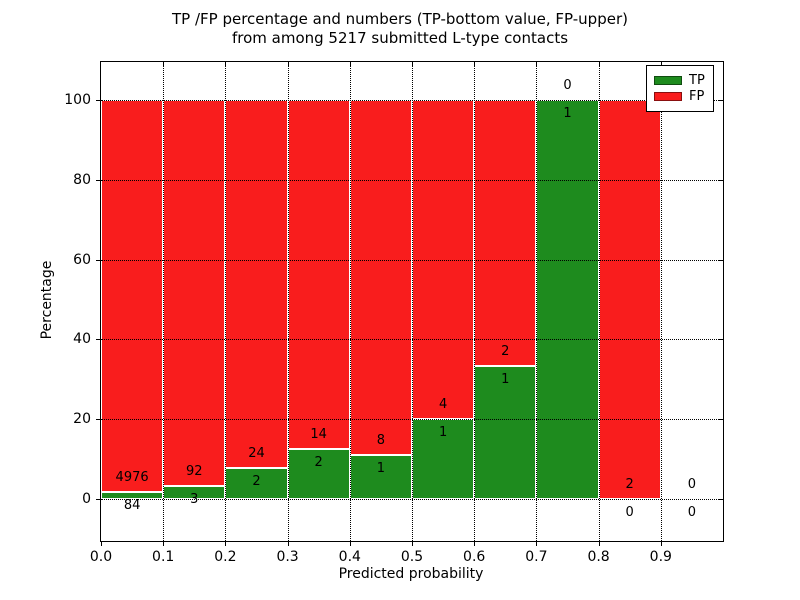 This screenshot has width=800, height=600. Describe the element at coordinates (318, 435) in the screenshot. I see `fp-count-label: 14` at that location.